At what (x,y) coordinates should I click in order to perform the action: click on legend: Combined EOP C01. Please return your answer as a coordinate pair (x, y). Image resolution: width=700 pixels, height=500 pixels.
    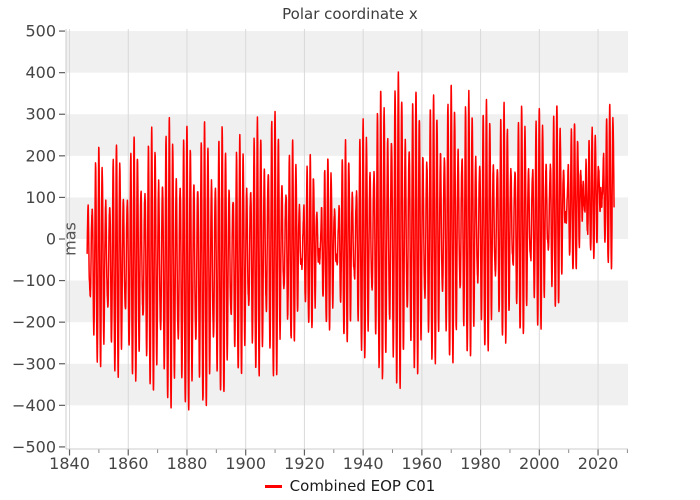
    Looking at the image, I should click on (350, 486).